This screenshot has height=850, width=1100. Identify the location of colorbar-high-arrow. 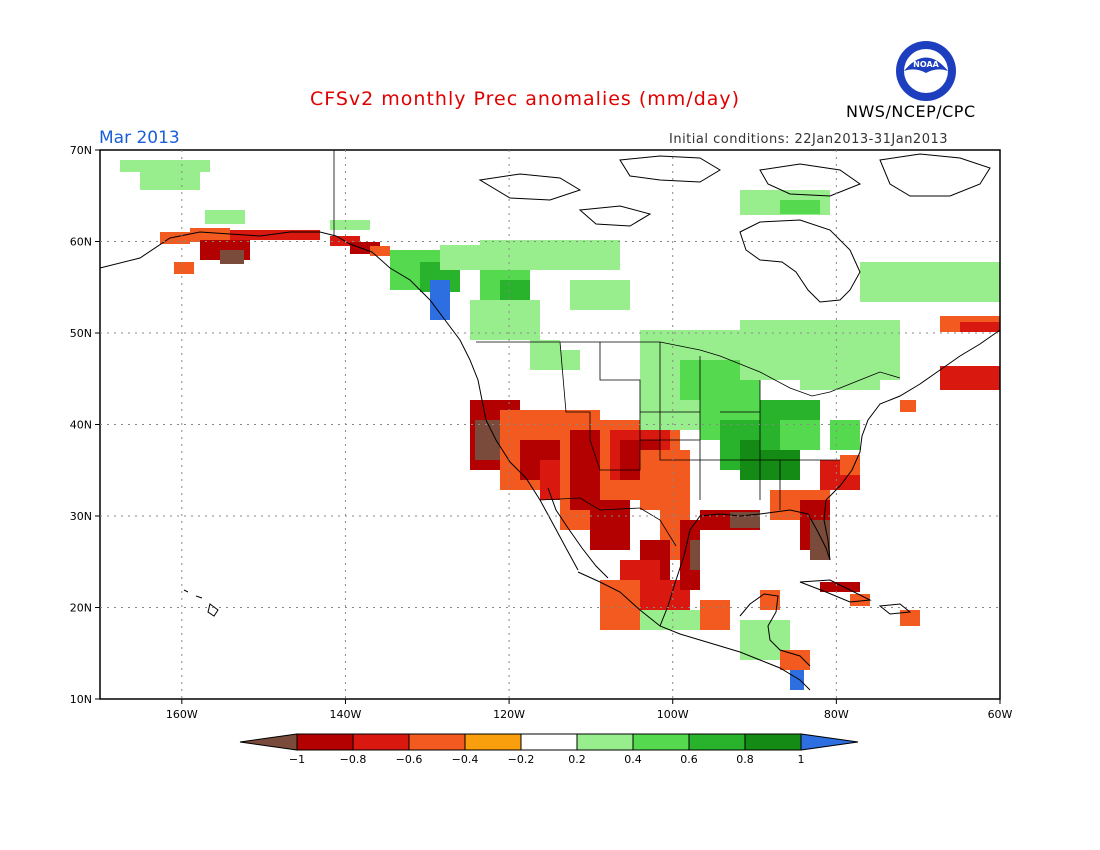
(829, 742).